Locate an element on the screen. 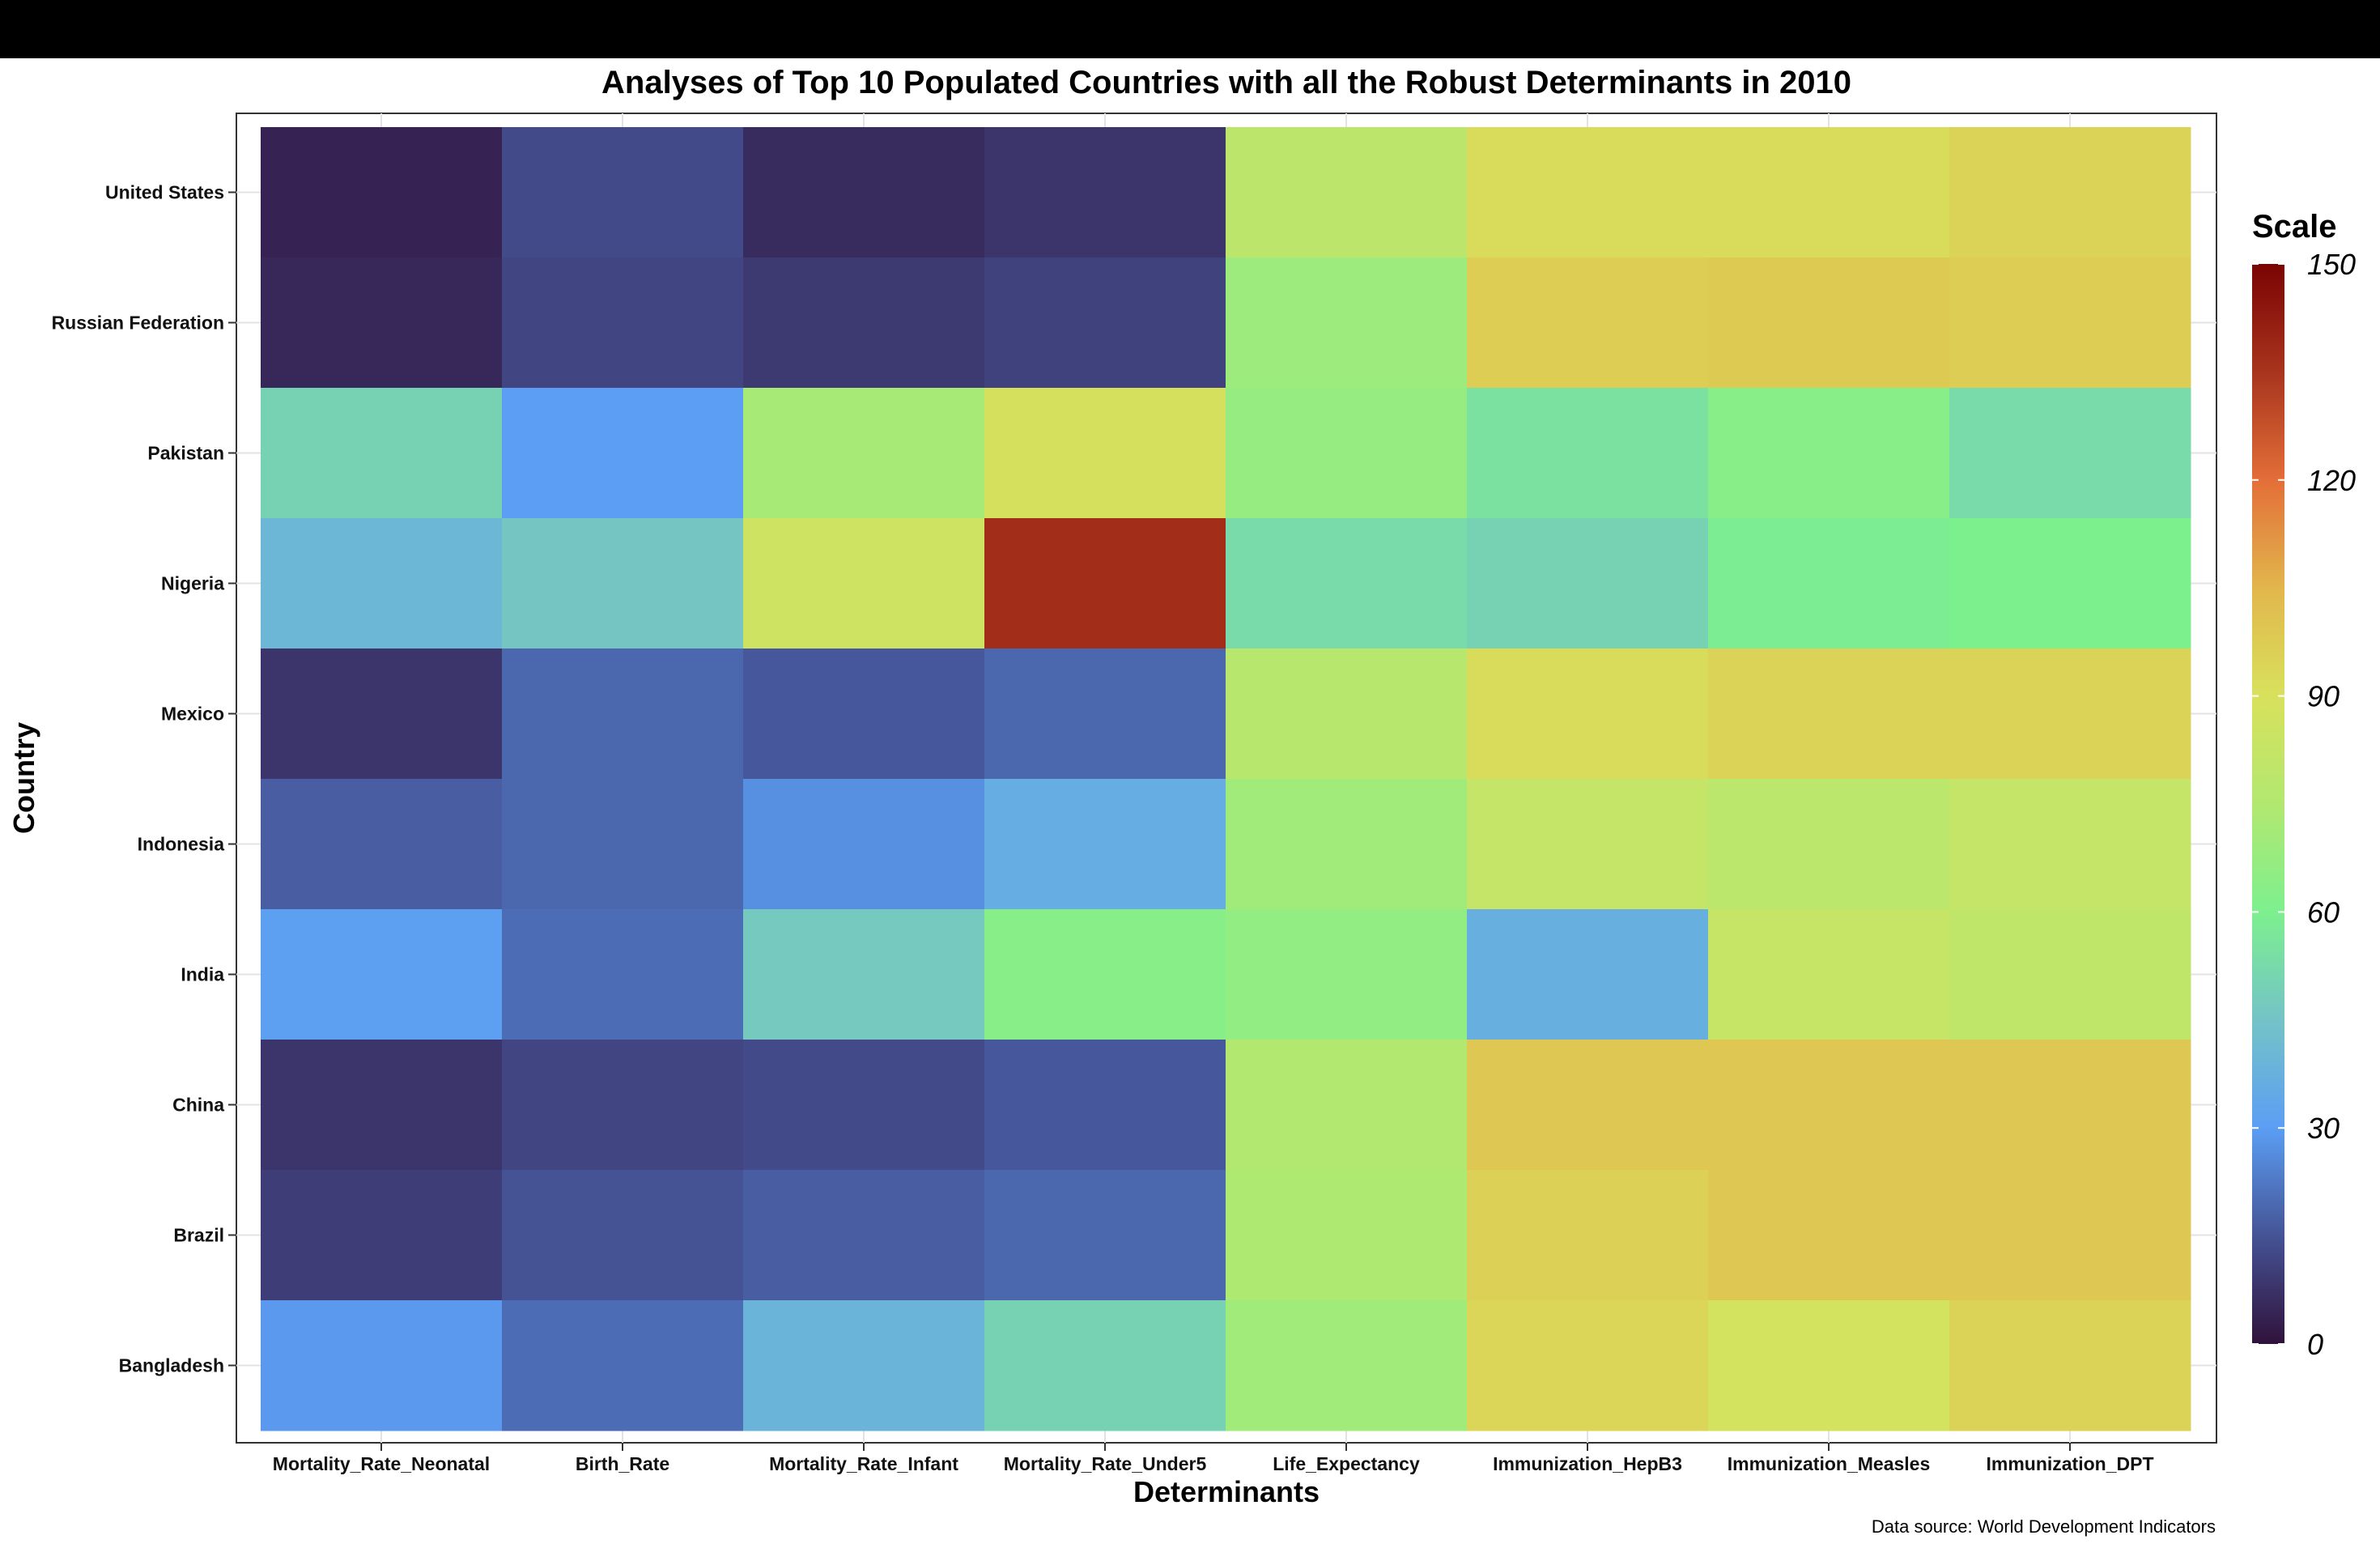  y-tick-label: Russian Federation is located at coordinates (138, 324).